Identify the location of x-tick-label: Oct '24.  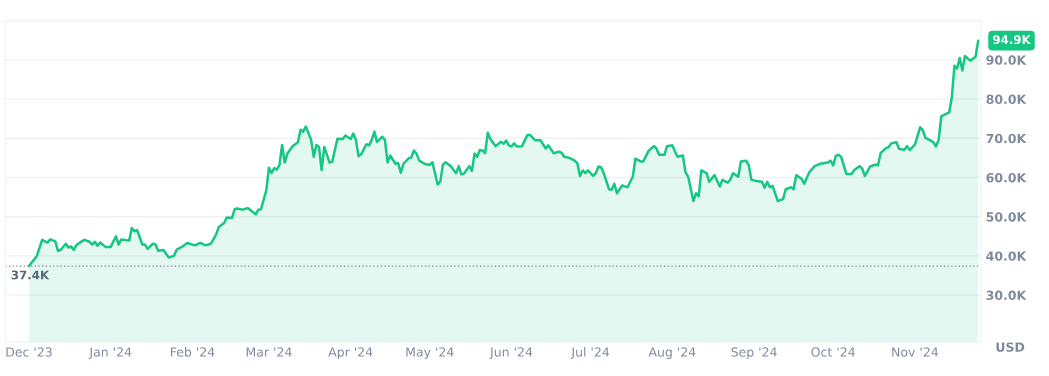
(833, 352).